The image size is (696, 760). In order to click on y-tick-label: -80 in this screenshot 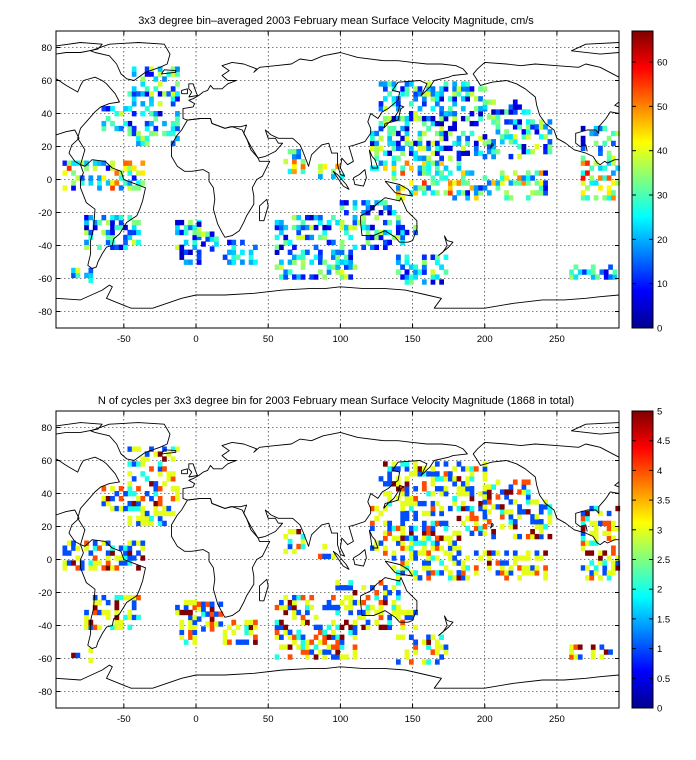, I will do `click(45, 312)`.